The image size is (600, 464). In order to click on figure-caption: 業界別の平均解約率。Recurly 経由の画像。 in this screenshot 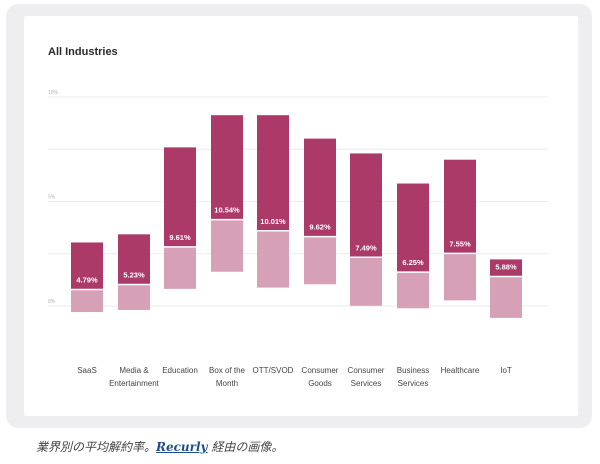, I will do `click(159, 446)`.